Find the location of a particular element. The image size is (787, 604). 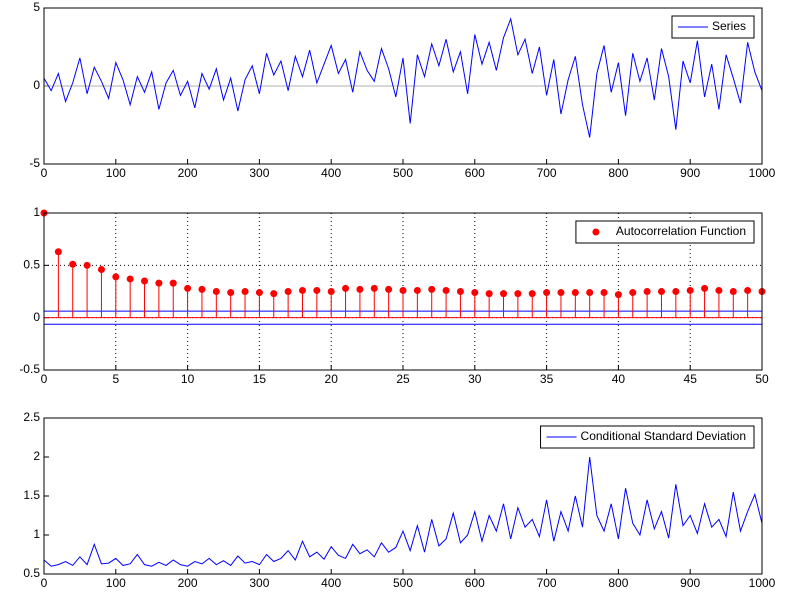

y-tick-label: 2.5 is located at coordinates (31, 417).